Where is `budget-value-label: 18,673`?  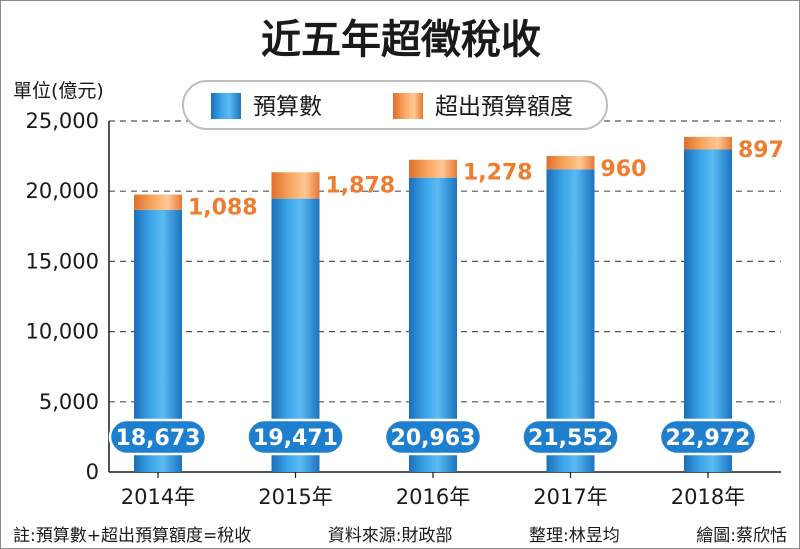 budget-value-label: 18,673 is located at coordinates (158, 438).